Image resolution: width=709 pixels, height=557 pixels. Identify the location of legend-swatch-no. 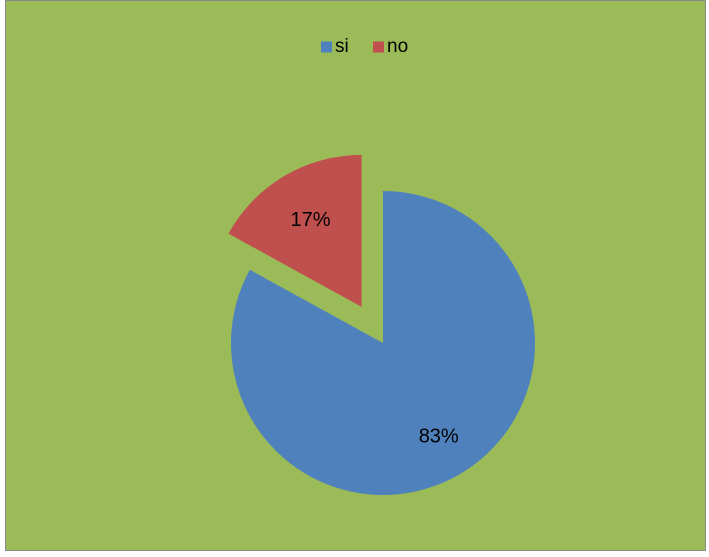
(378, 47).